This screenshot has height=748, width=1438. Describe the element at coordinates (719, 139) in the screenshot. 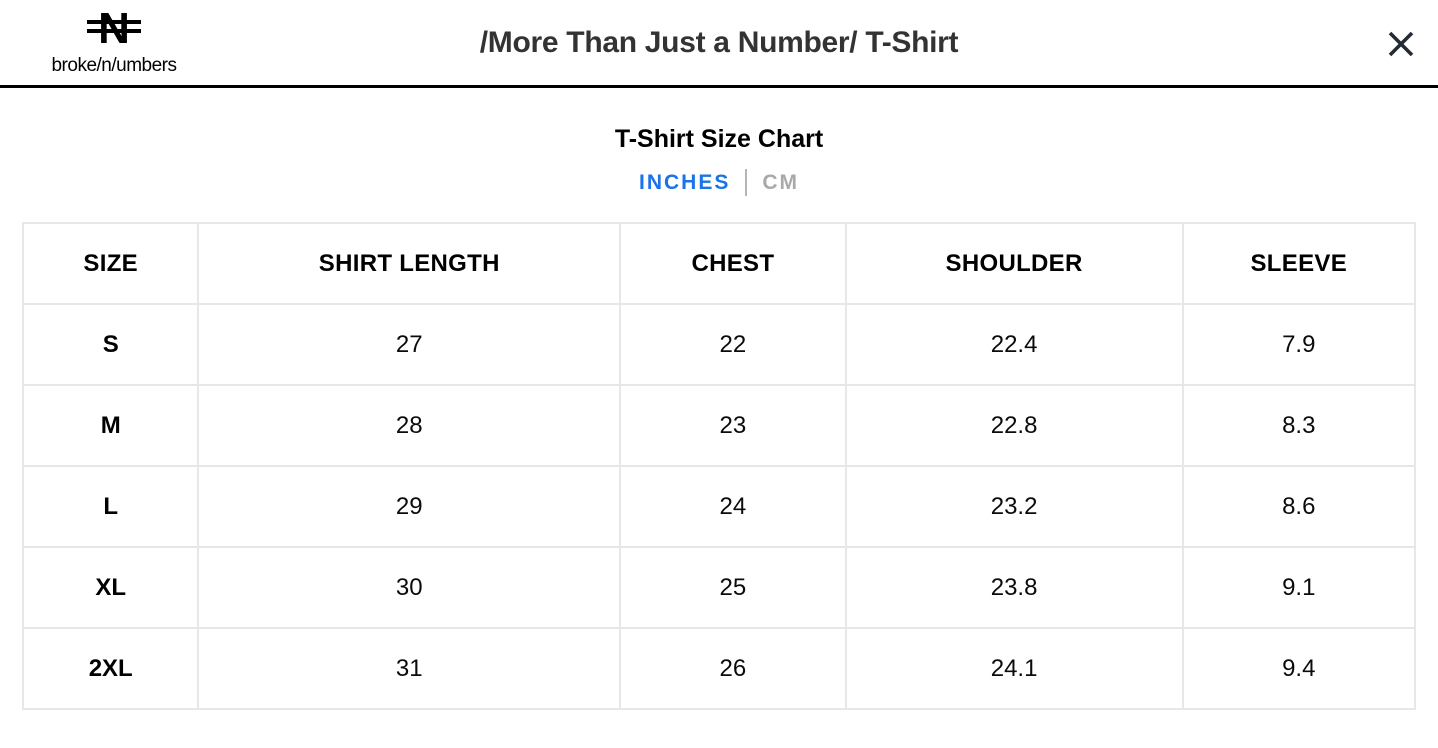

I see `size-chart-title: T-Shirt Size Chart` at that location.